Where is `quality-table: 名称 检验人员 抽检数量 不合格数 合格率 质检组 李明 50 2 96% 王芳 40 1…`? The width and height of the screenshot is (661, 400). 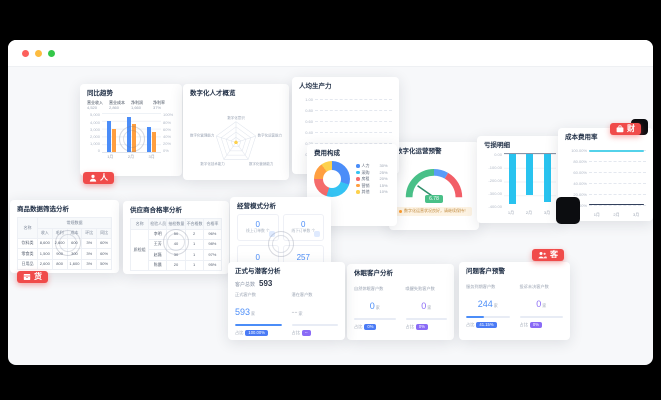 quality-table: 名称 检验人员 抽检数量 不合格数 合格率 质检组 李明 50 2 96% 王芳 40 1… is located at coordinates (176, 245).